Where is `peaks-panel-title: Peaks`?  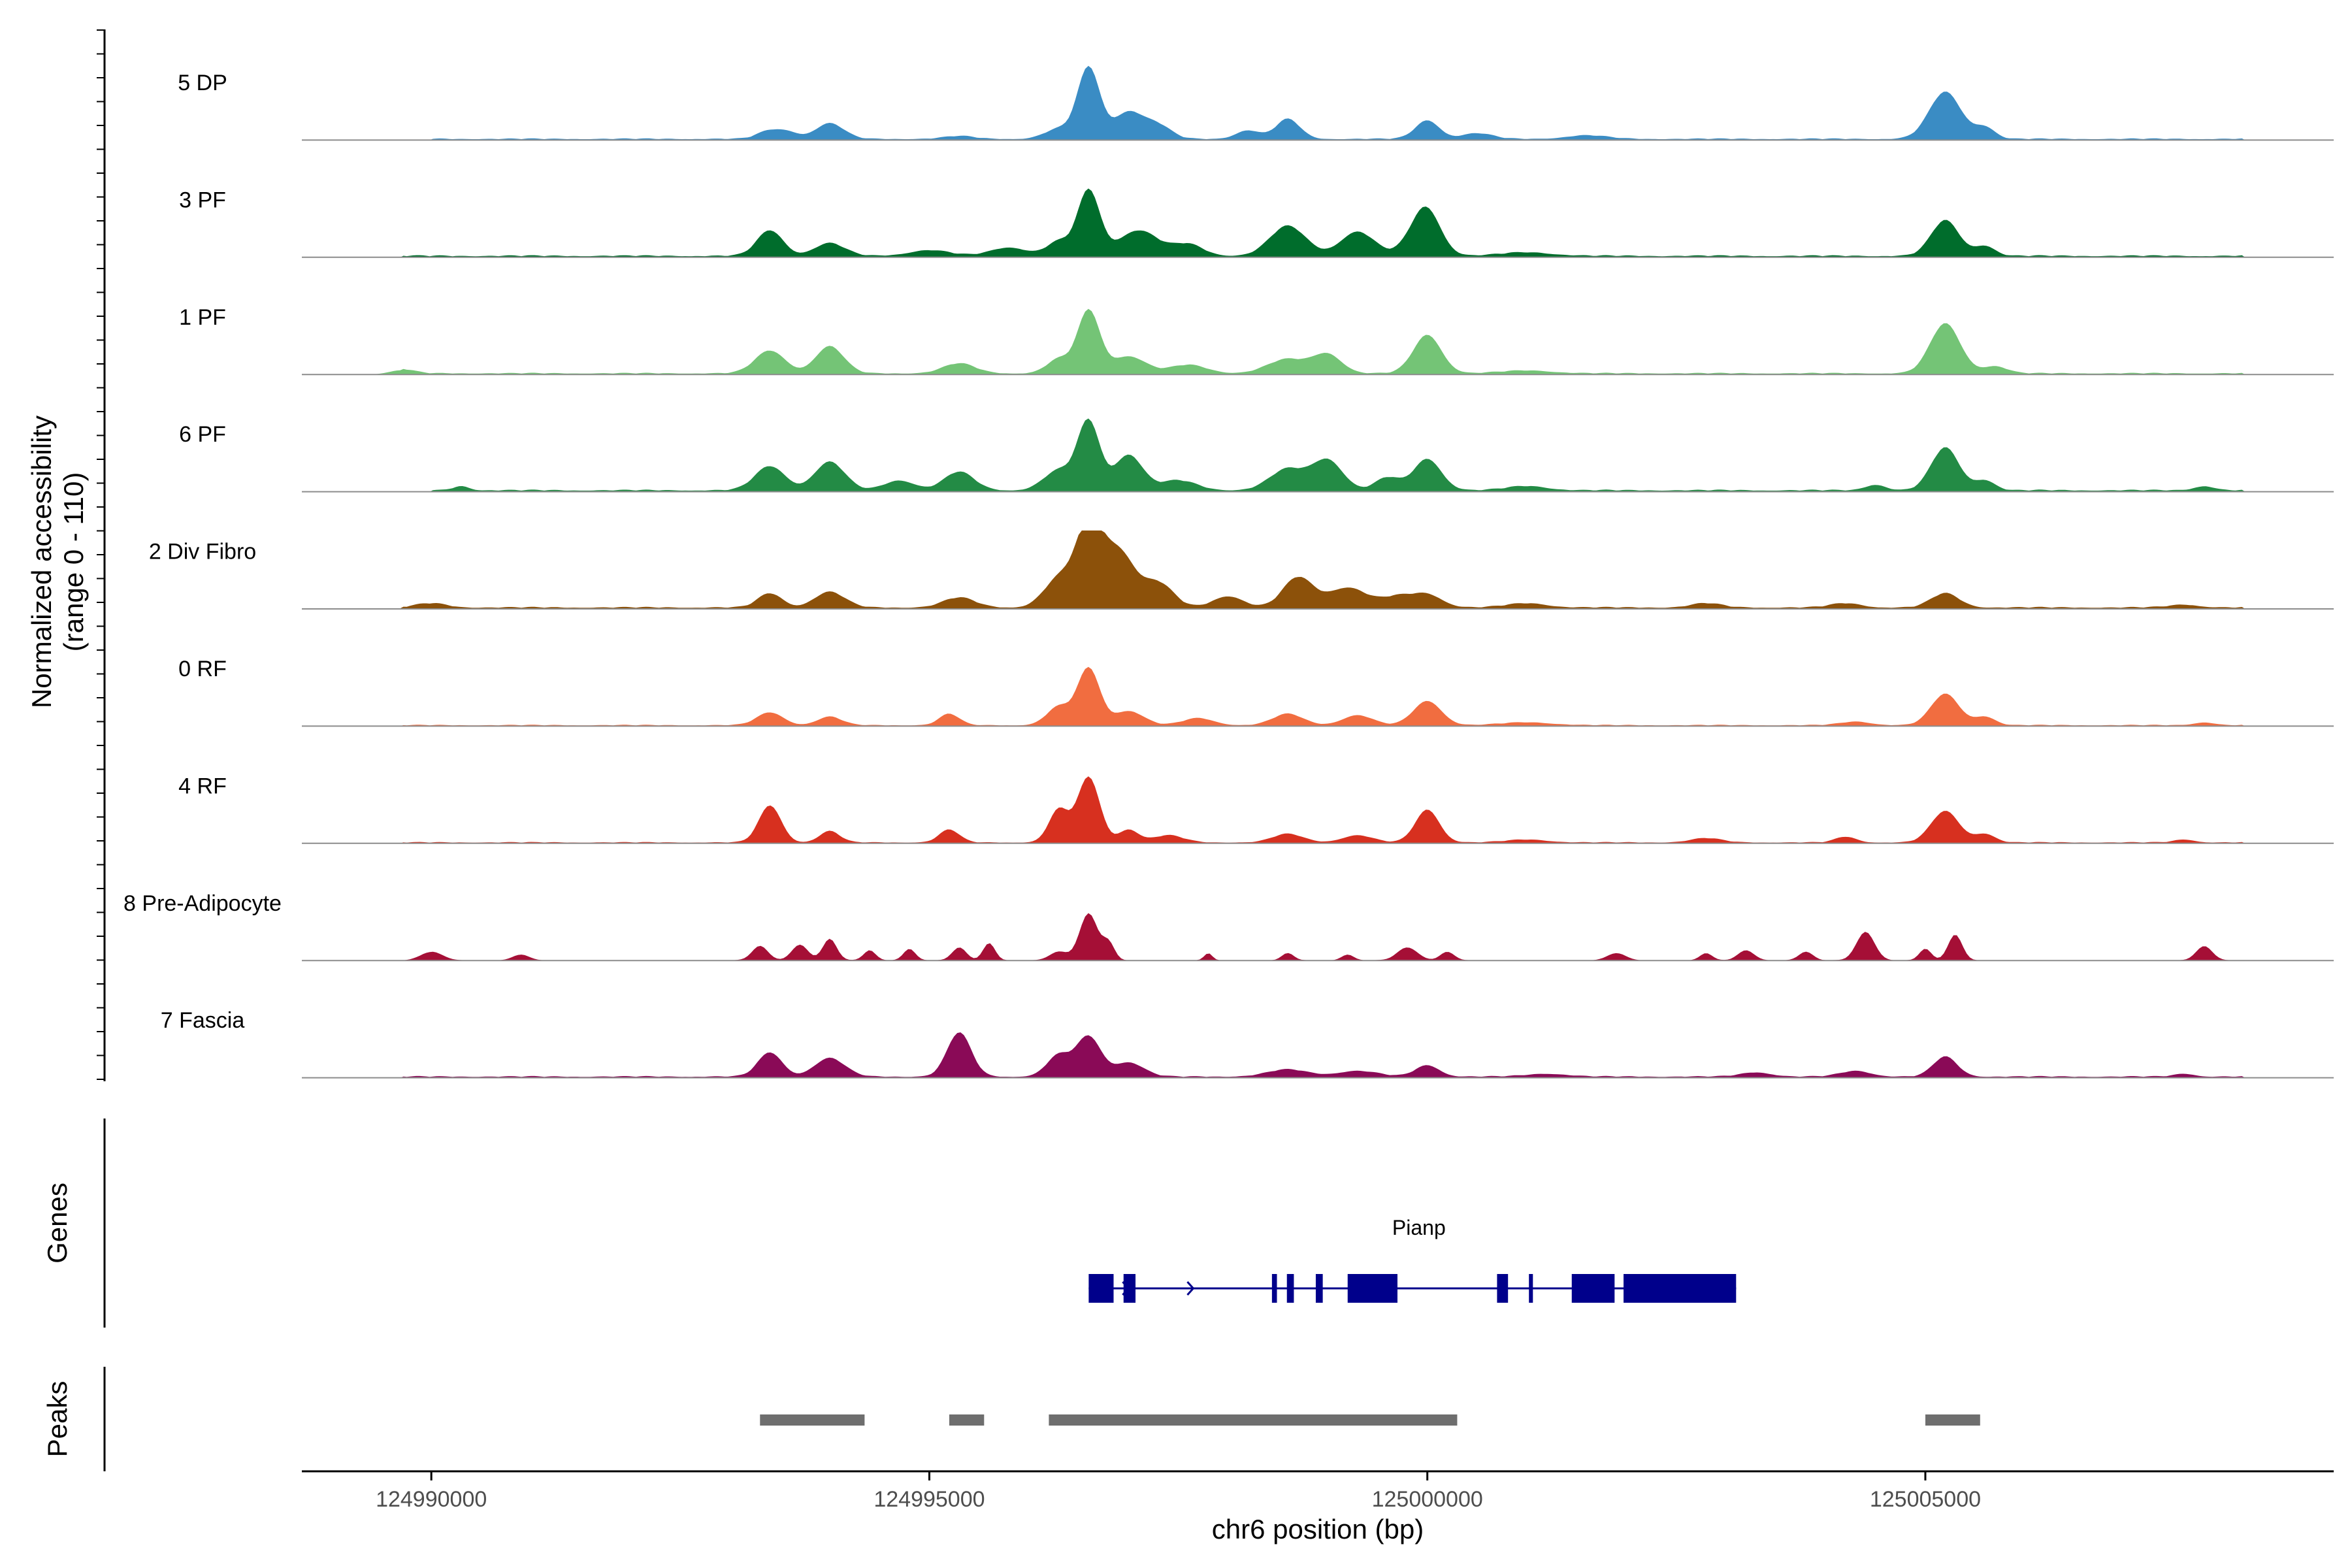 peaks-panel-title: Peaks is located at coordinates (57, 1419).